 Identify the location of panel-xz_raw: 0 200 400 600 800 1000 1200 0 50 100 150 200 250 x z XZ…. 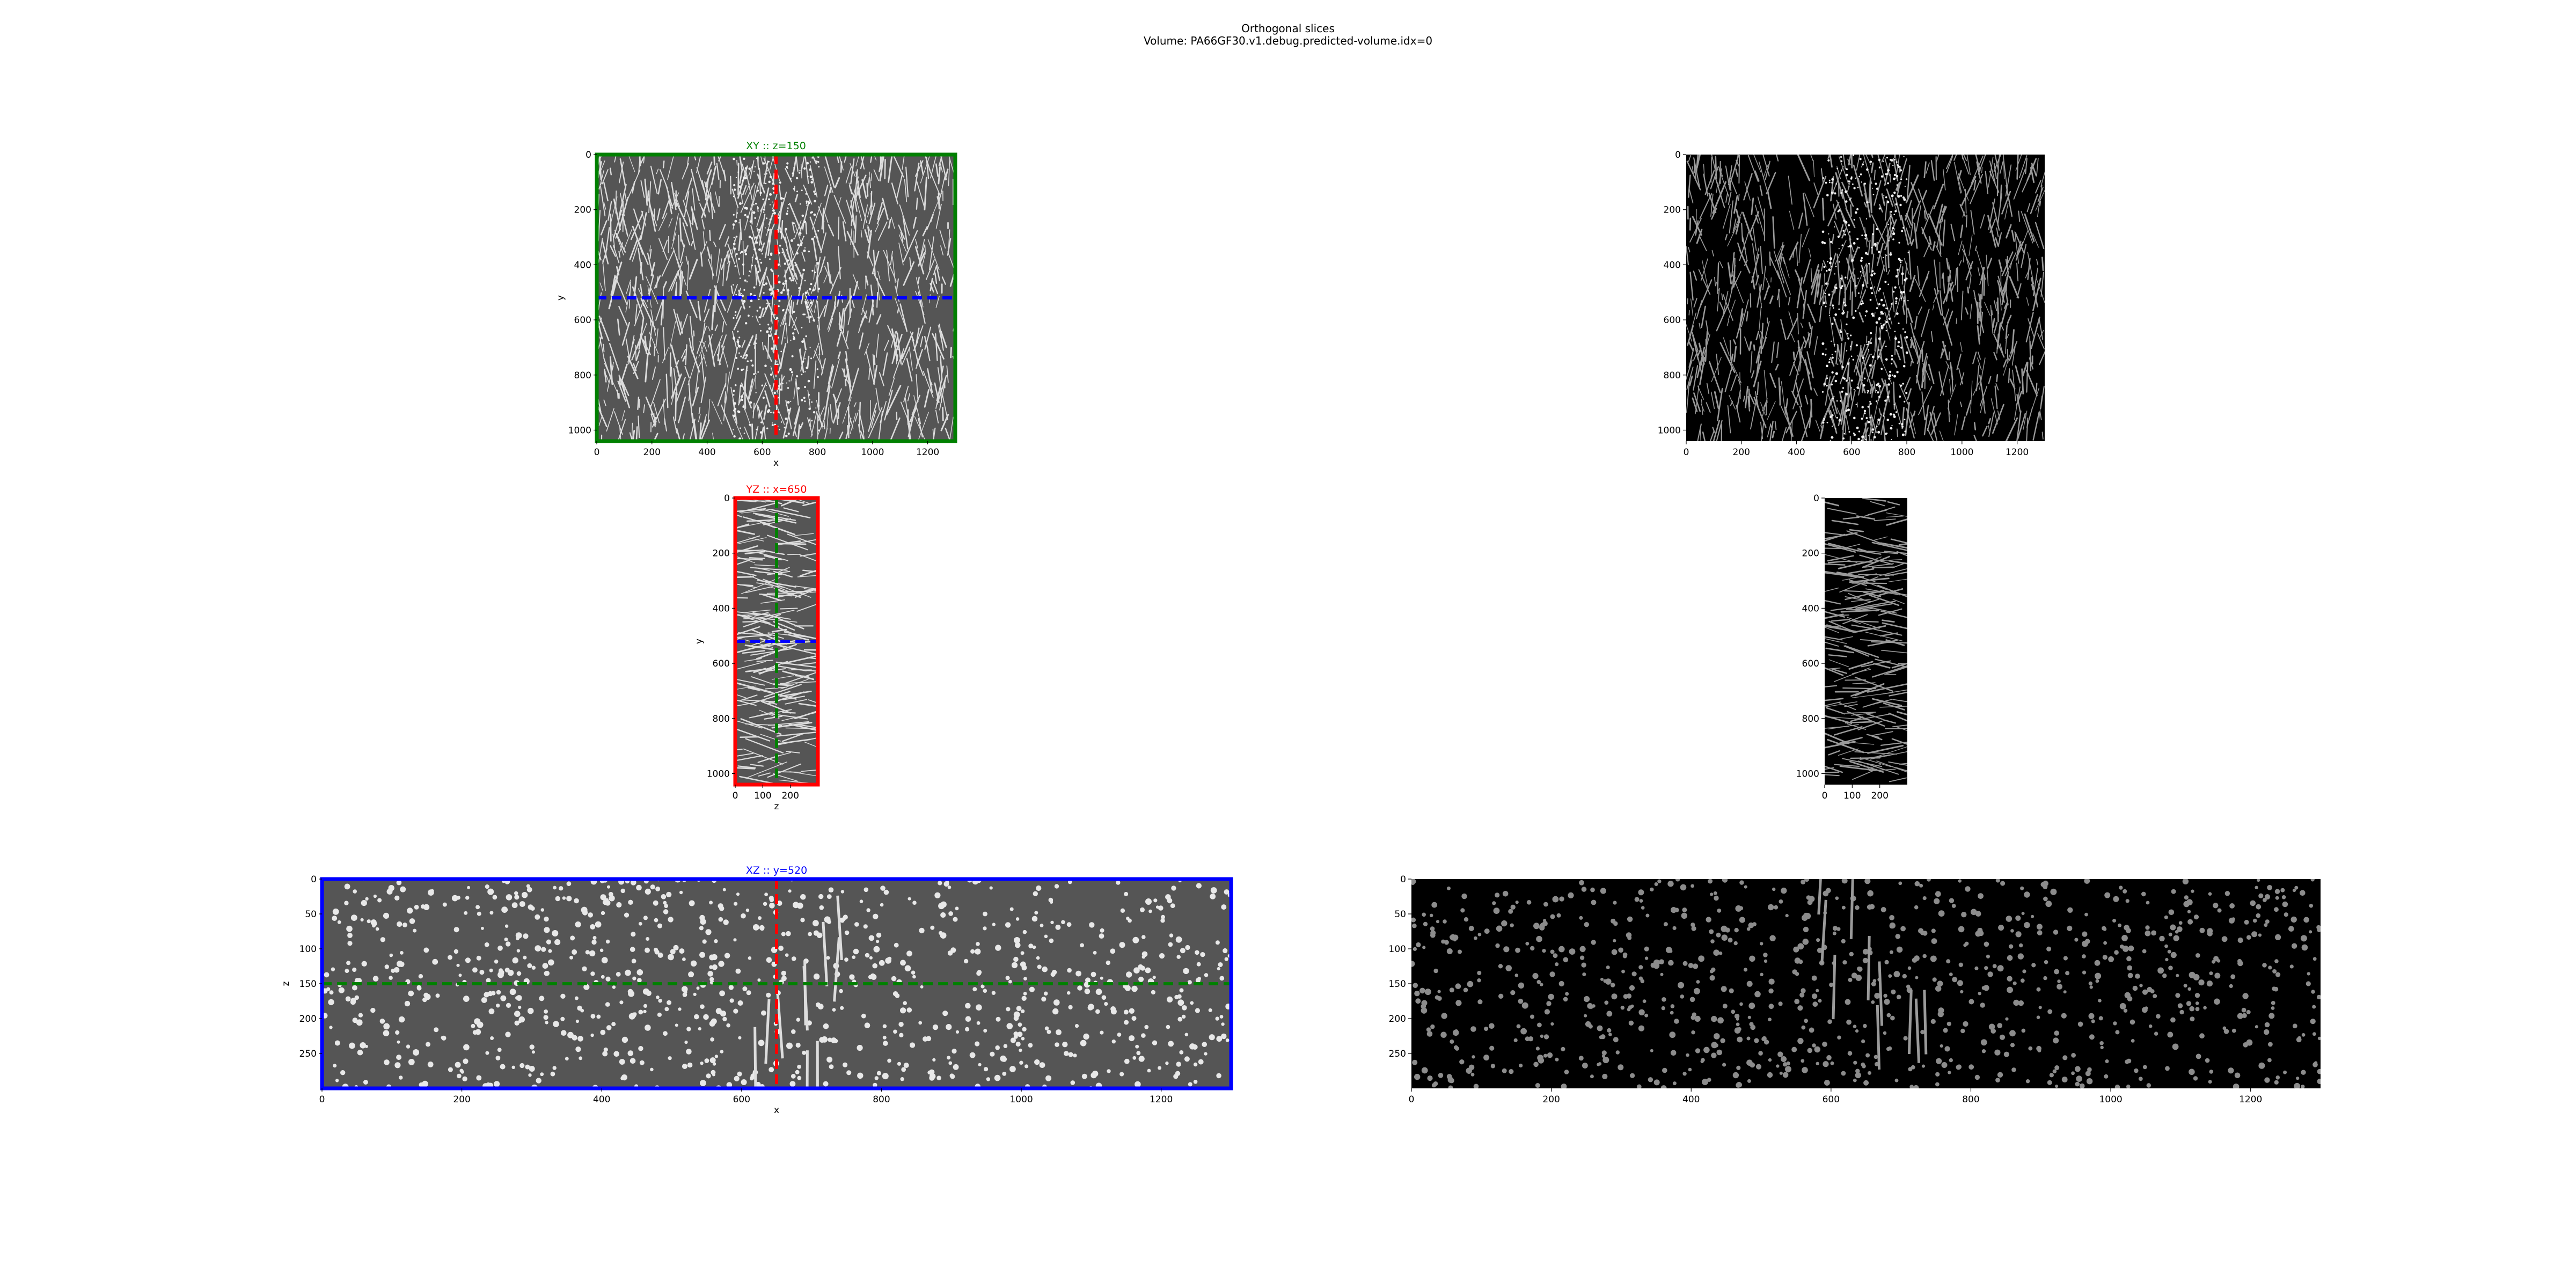
(757, 990).